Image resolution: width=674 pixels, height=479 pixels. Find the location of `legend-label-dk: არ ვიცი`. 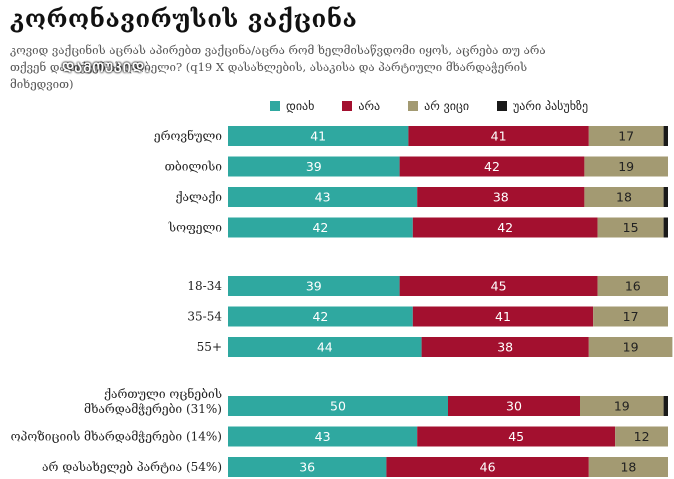

legend-label-dk: არ ვიცი is located at coordinates (447, 106).